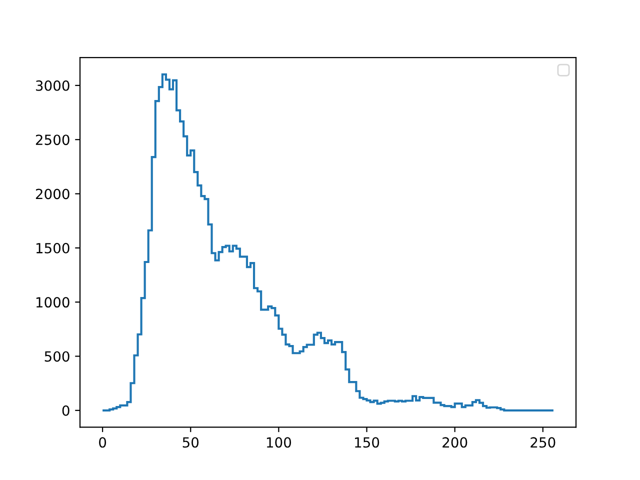 The height and width of the screenshot is (480, 640). What do you see at coordinates (102, 442) in the screenshot?
I see `x-tick-label: 0` at bounding box center [102, 442].